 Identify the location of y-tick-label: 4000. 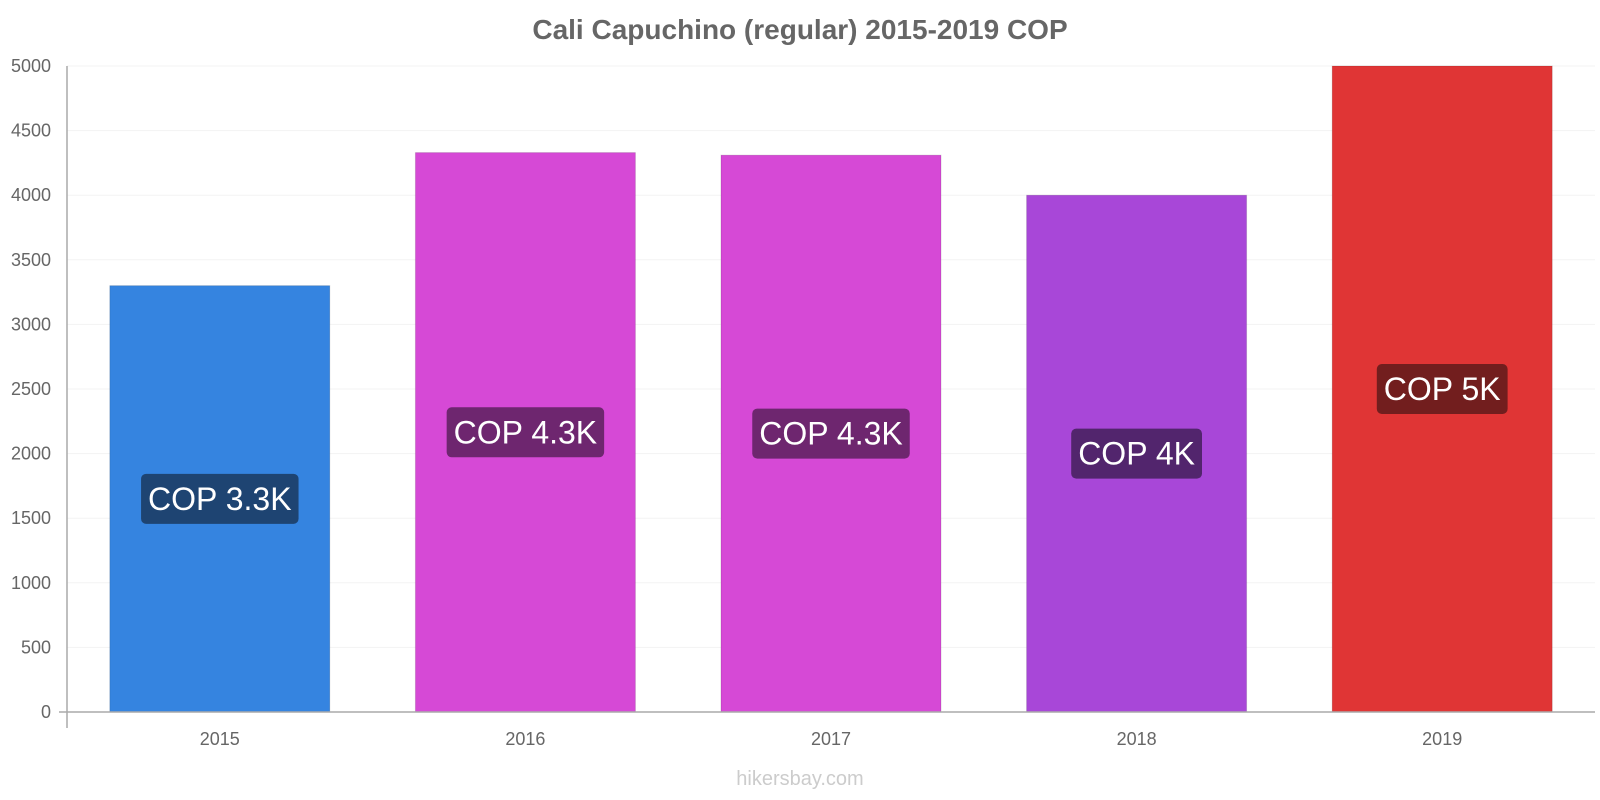
(31, 195).